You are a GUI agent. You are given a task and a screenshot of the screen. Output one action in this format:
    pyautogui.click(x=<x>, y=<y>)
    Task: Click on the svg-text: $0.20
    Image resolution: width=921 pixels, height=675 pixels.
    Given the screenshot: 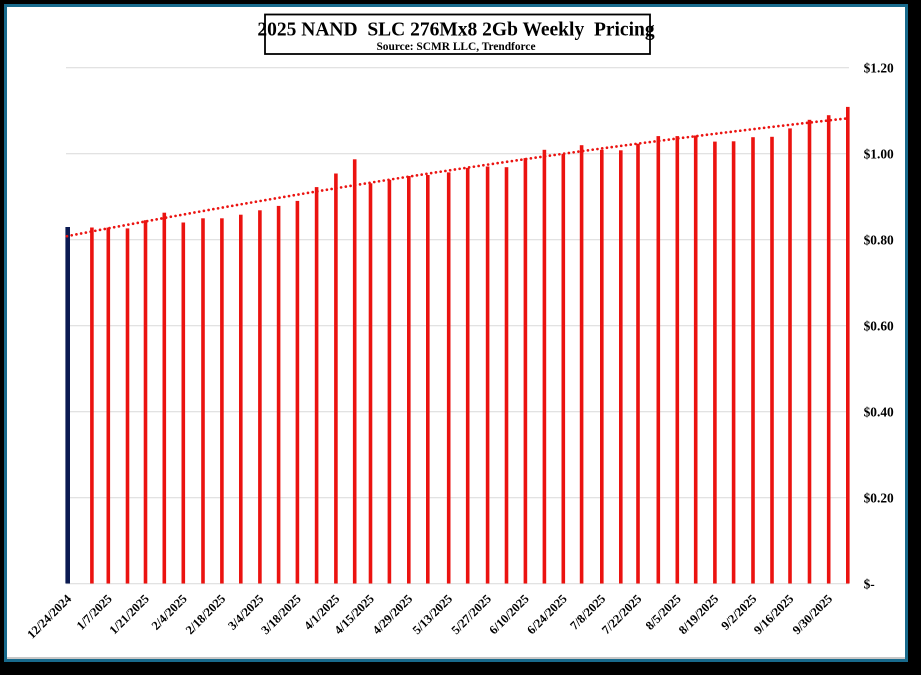 What is the action you would take?
    pyautogui.click(x=879, y=498)
    